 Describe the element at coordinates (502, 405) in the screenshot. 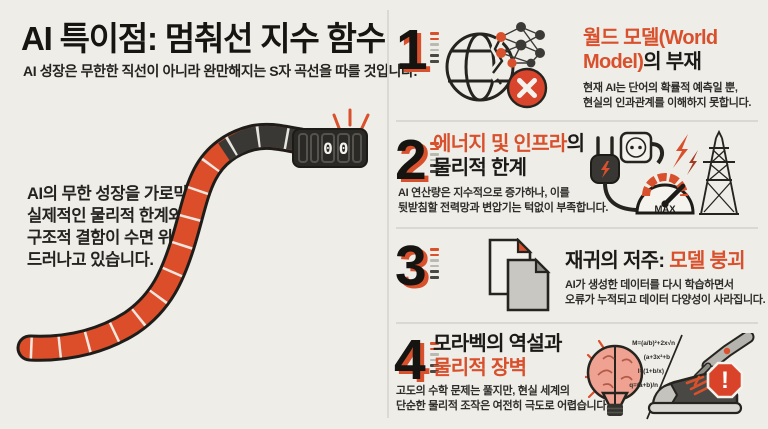

I see `item-4-body-line2: 단순한 물리적 조작은 여전히 극도로 어렵습니다.` at that location.